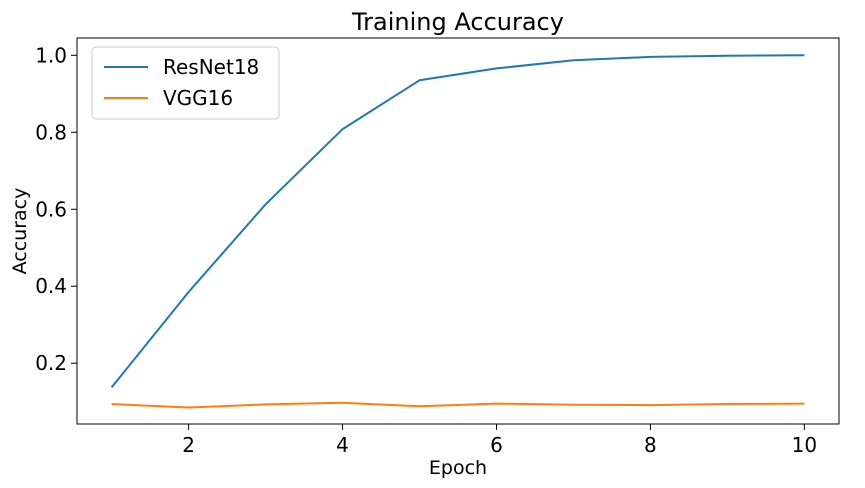  What do you see at coordinates (457, 22) in the screenshot?
I see `chart-title: Training Accuracy` at bounding box center [457, 22].